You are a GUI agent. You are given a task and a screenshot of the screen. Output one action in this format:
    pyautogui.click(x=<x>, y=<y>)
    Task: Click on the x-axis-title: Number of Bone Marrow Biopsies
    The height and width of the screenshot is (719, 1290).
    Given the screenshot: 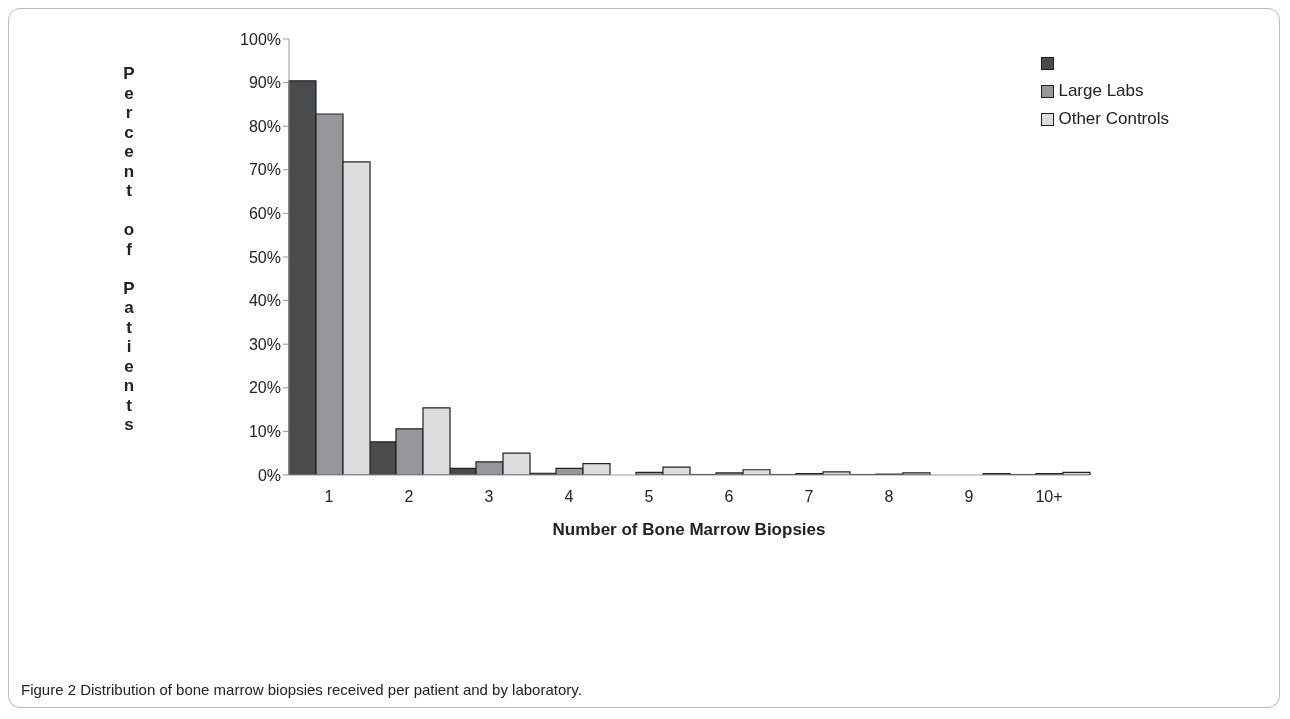 What is the action you would take?
    pyautogui.click(x=689, y=529)
    